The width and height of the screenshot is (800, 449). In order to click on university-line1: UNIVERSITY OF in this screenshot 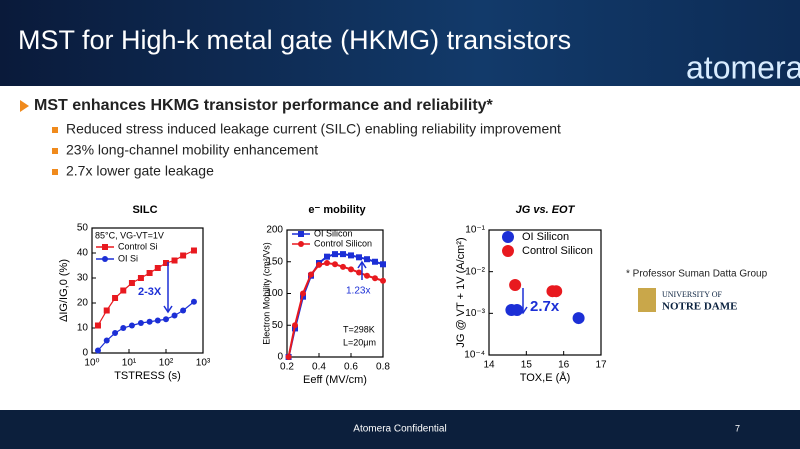, I will do `click(692, 294)`.